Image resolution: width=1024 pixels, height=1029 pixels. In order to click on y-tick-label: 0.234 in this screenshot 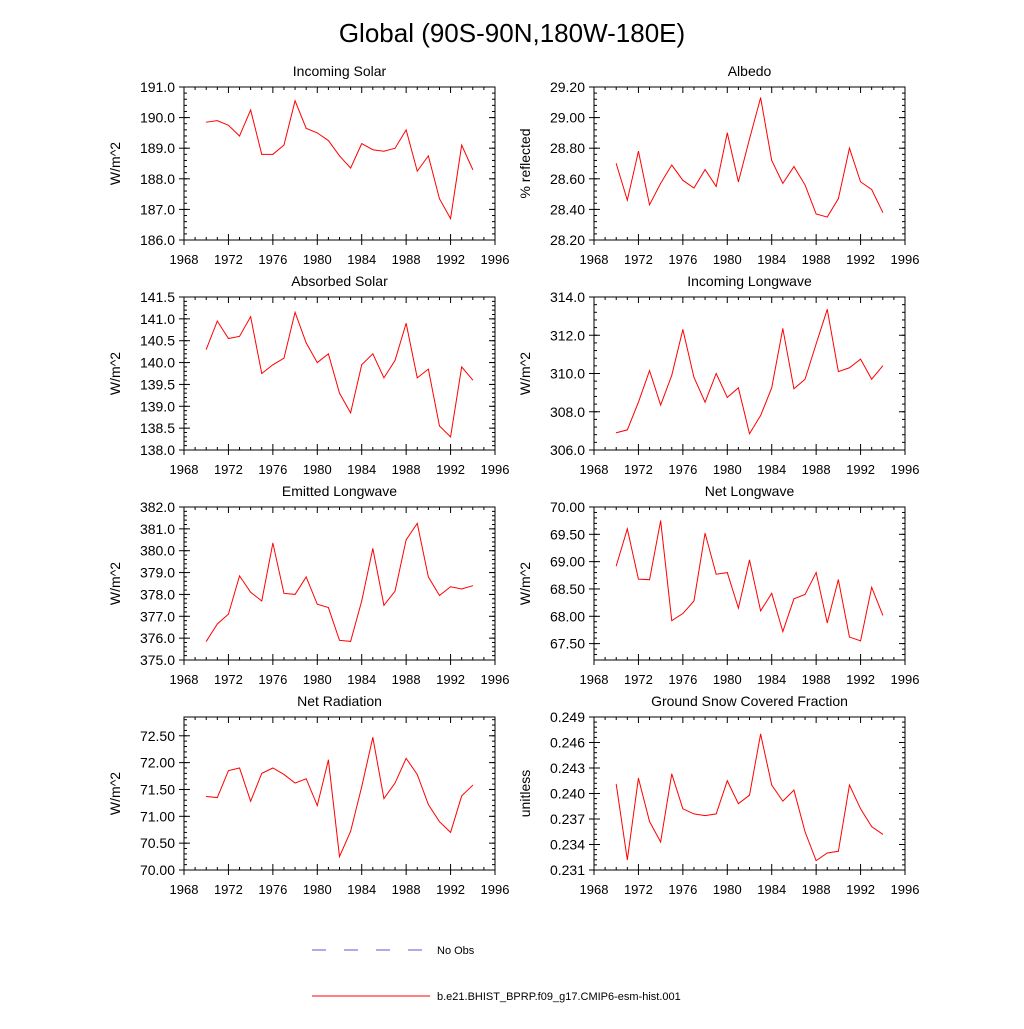, I will do `click(567, 845)`.